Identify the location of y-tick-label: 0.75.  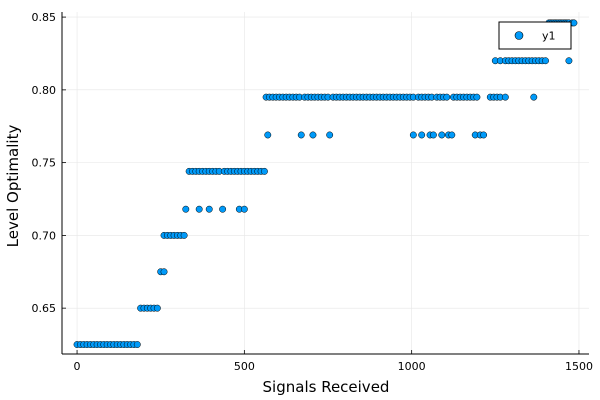
(44, 163).